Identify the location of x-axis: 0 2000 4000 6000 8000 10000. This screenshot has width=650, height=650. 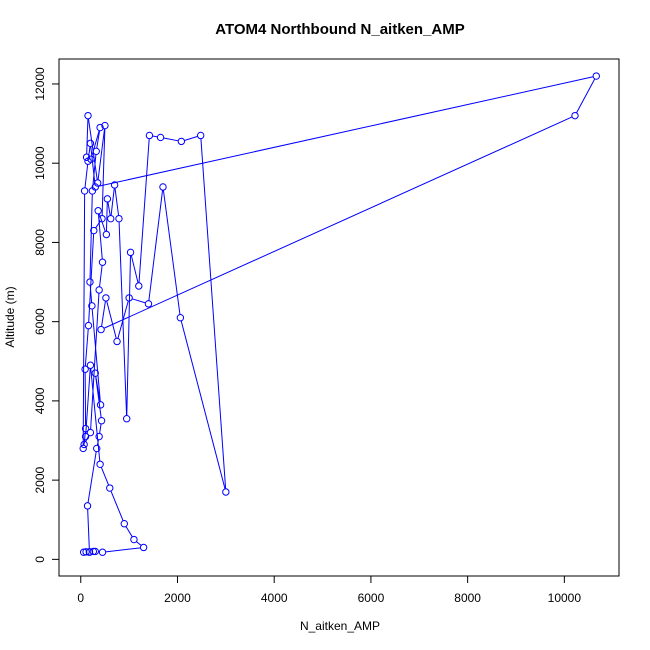
(329, 590).